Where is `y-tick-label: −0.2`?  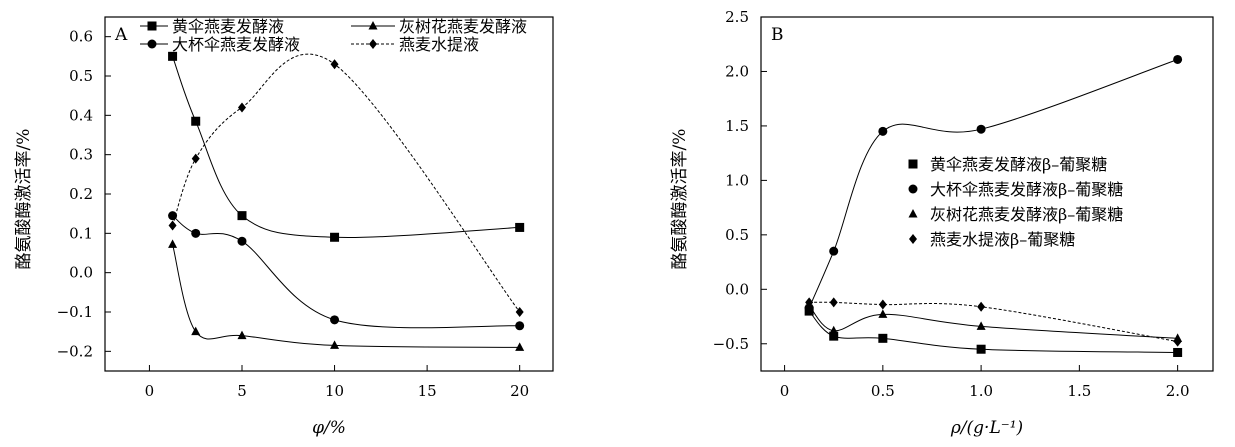
y-tick-label: −0.2 is located at coordinates (75, 351).